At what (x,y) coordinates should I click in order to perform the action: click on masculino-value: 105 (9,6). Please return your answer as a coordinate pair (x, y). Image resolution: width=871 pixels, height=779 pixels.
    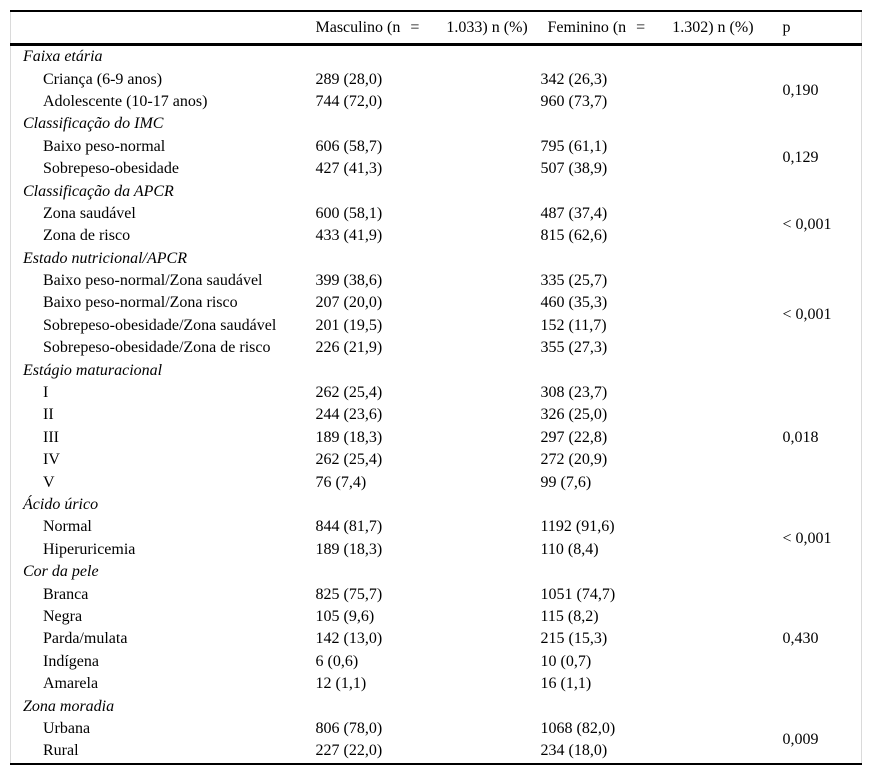
    Looking at the image, I should click on (345, 616).